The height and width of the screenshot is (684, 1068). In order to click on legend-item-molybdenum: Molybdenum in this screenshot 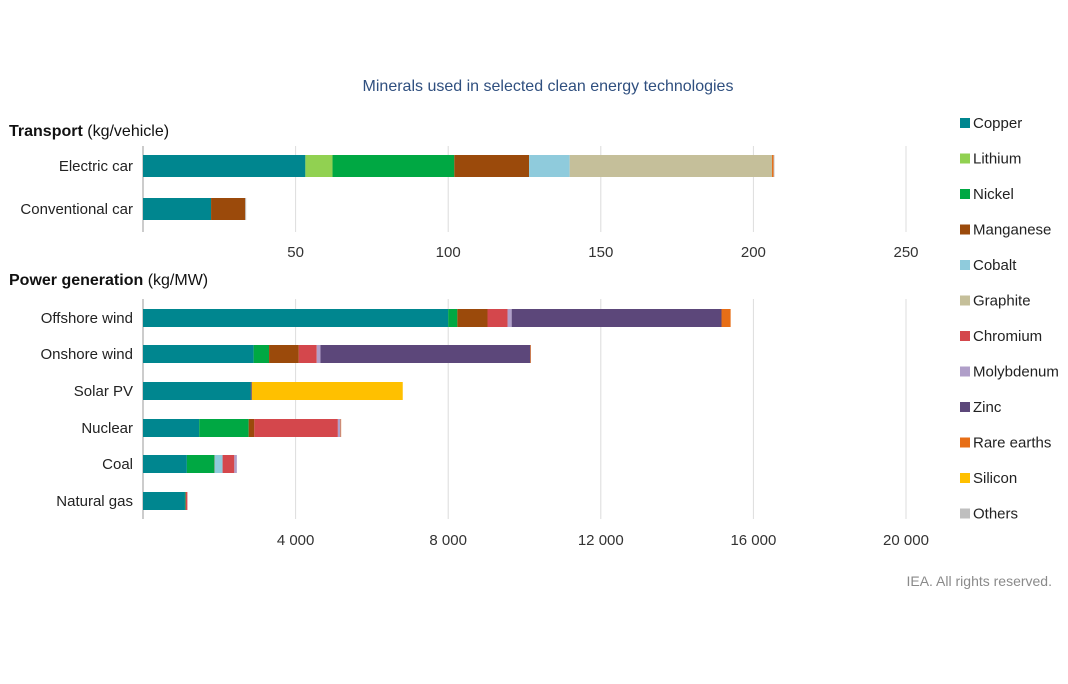, I will do `click(1009, 372)`.